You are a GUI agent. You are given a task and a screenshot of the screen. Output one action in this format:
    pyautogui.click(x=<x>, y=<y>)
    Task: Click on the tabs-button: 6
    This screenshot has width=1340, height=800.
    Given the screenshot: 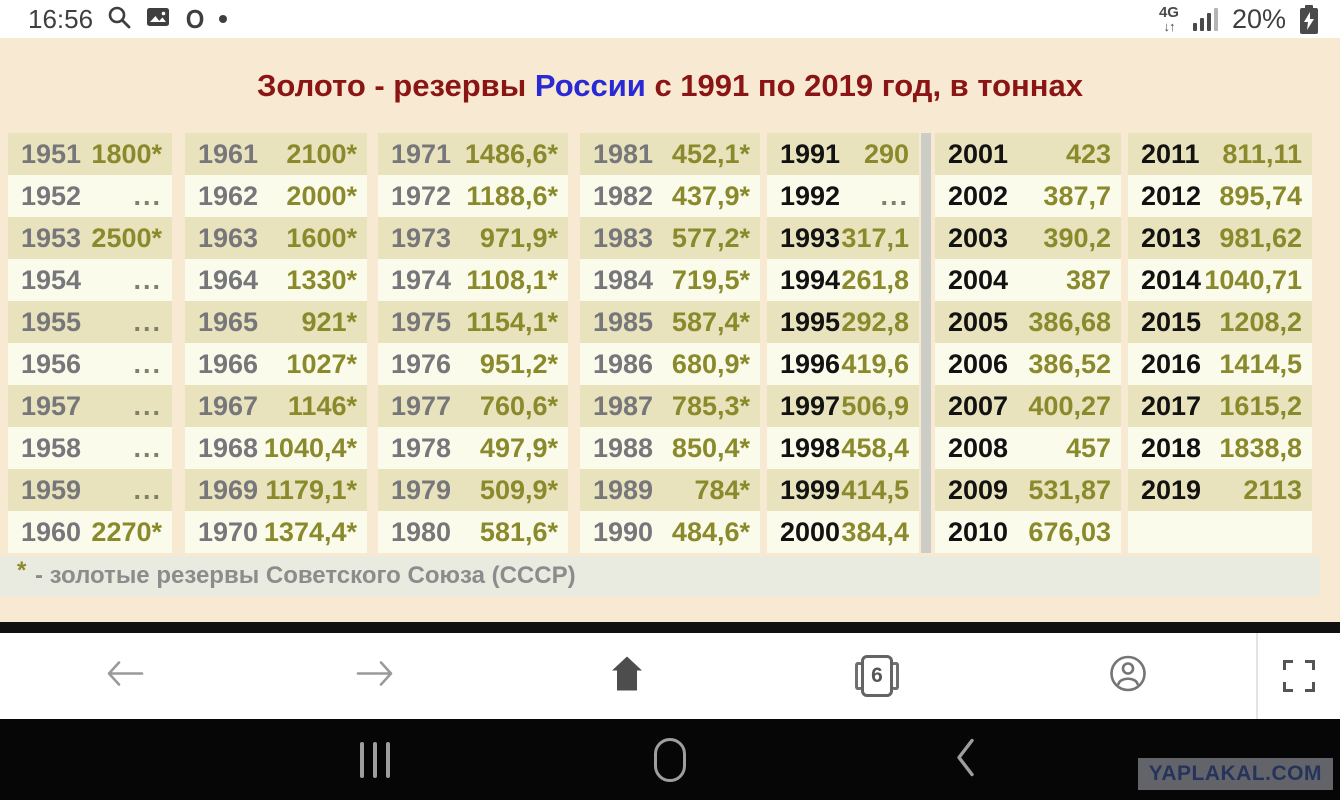 What is the action you would take?
    pyautogui.click(x=877, y=676)
    